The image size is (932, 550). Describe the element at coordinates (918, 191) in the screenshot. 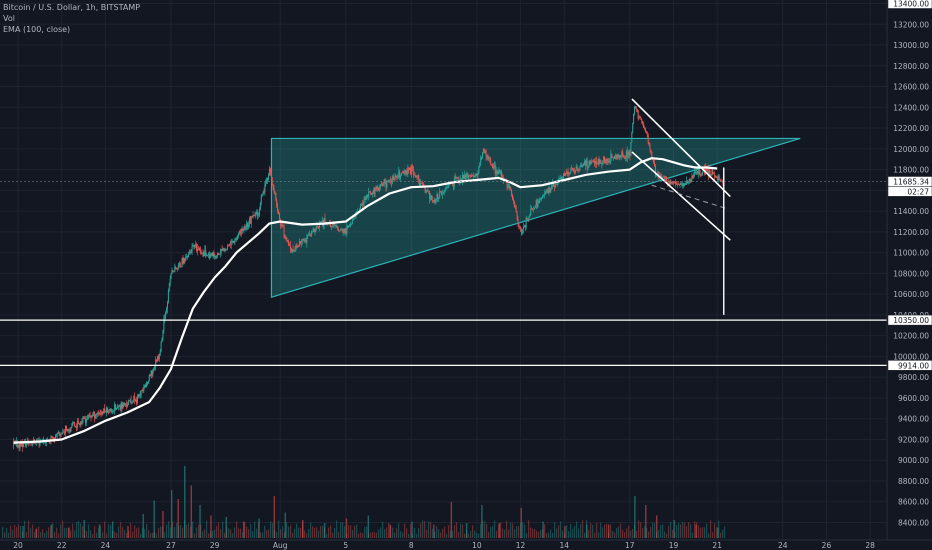

I see `price-label-text: 02:27` at that location.